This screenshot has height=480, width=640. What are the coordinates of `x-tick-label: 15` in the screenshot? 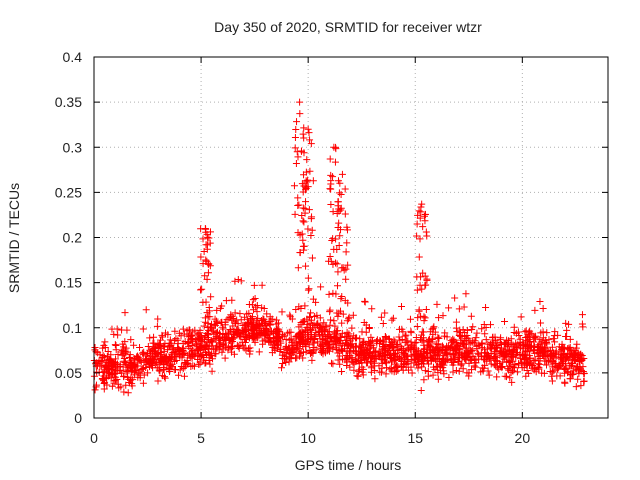 It's located at (415, 438).